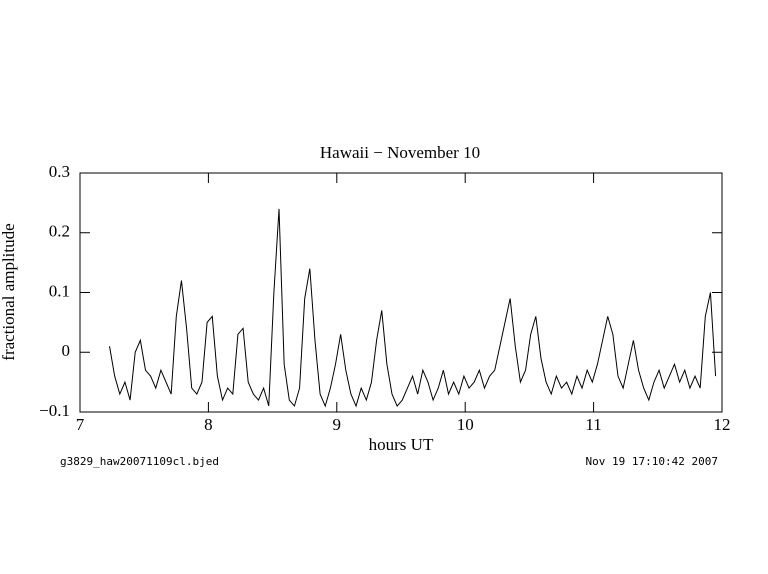 Image resolution: width=768 pixels, height=574 pixels. Describe the element at coordinates (54, 410) in the screenshot. I see `y-tick-label: −0.1` at that location.